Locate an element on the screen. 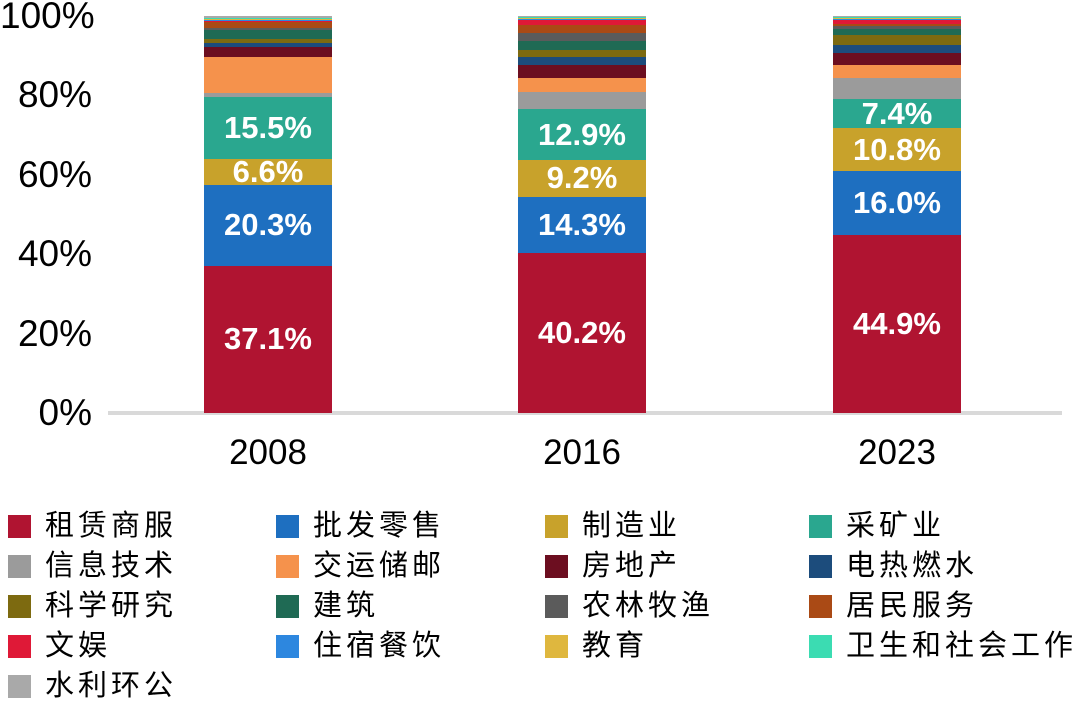  segment-label: 12.9% is located at coordinates (582, 134).